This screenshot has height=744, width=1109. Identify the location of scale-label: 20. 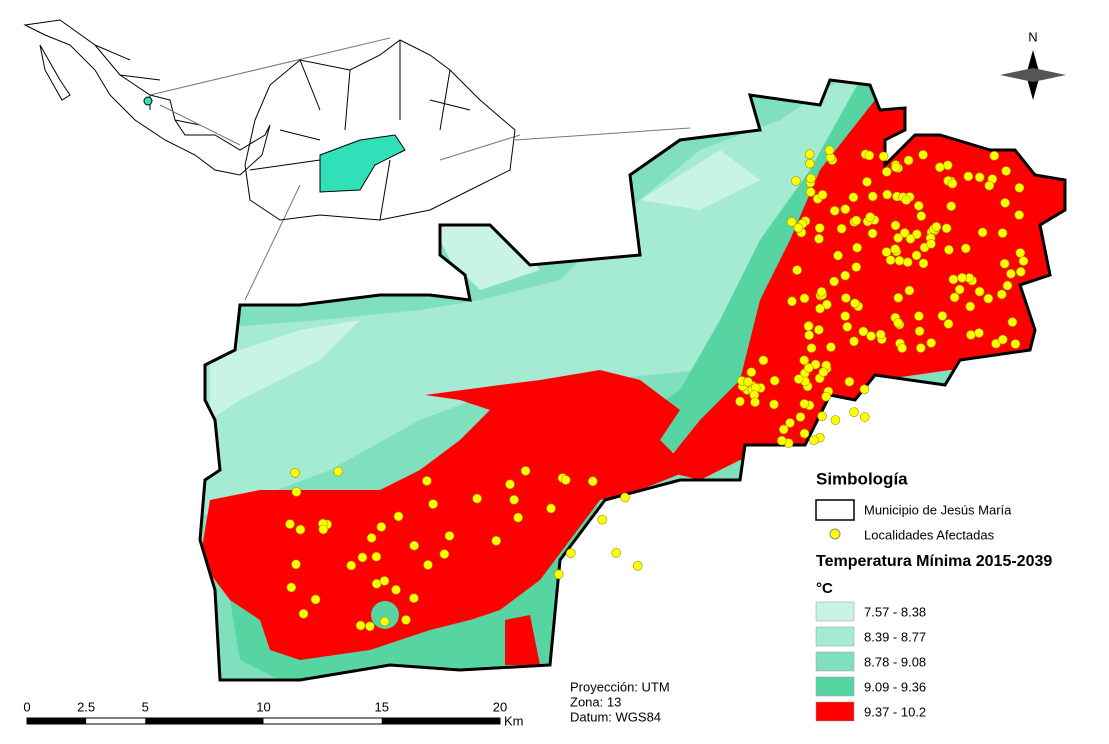
(500, 706).